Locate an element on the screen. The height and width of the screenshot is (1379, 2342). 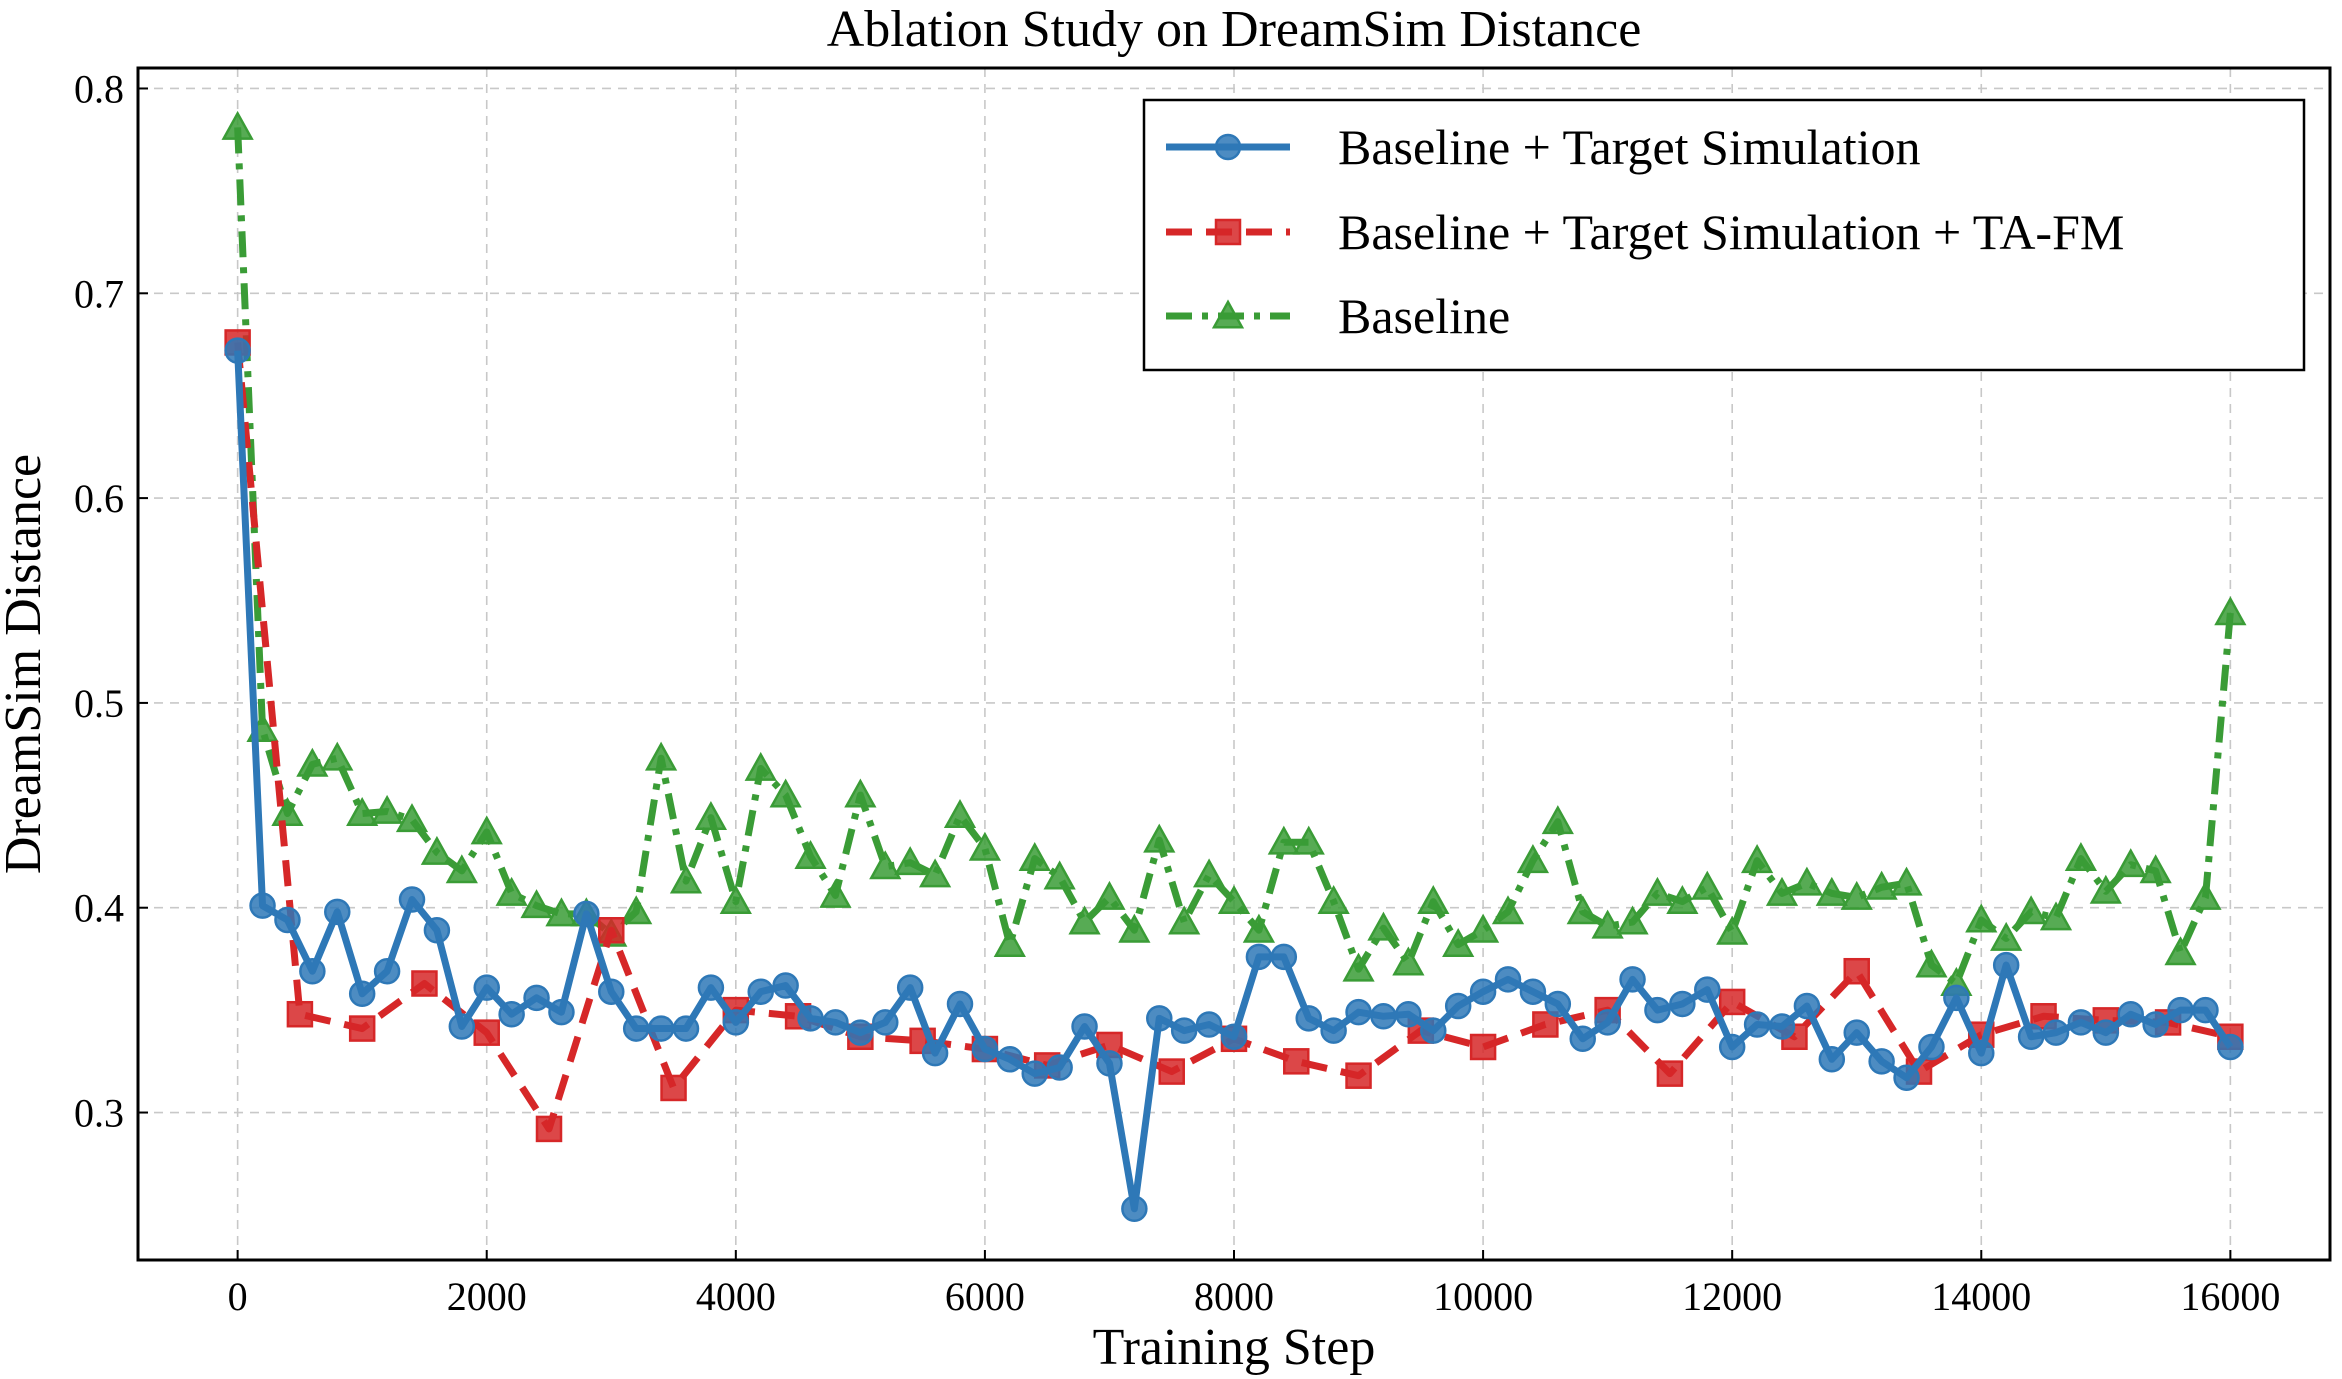
chart-title: Ablation Study on DreamSim Distance is located at coordinates (1234, 29).